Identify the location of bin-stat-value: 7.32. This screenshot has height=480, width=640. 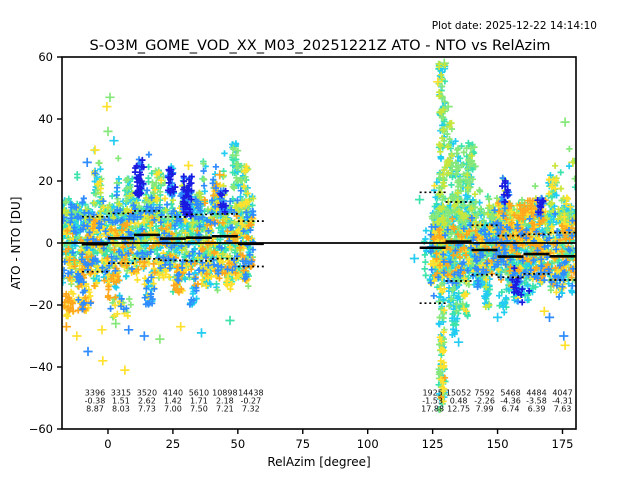
(251, 409).